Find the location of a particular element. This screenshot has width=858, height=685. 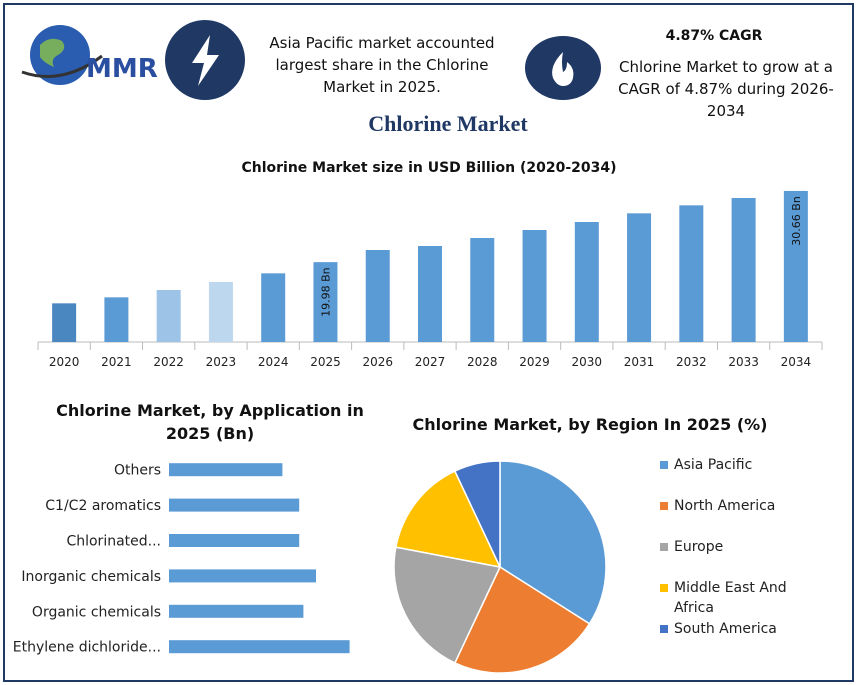

flame-icon is located at coordinates (563, 69).